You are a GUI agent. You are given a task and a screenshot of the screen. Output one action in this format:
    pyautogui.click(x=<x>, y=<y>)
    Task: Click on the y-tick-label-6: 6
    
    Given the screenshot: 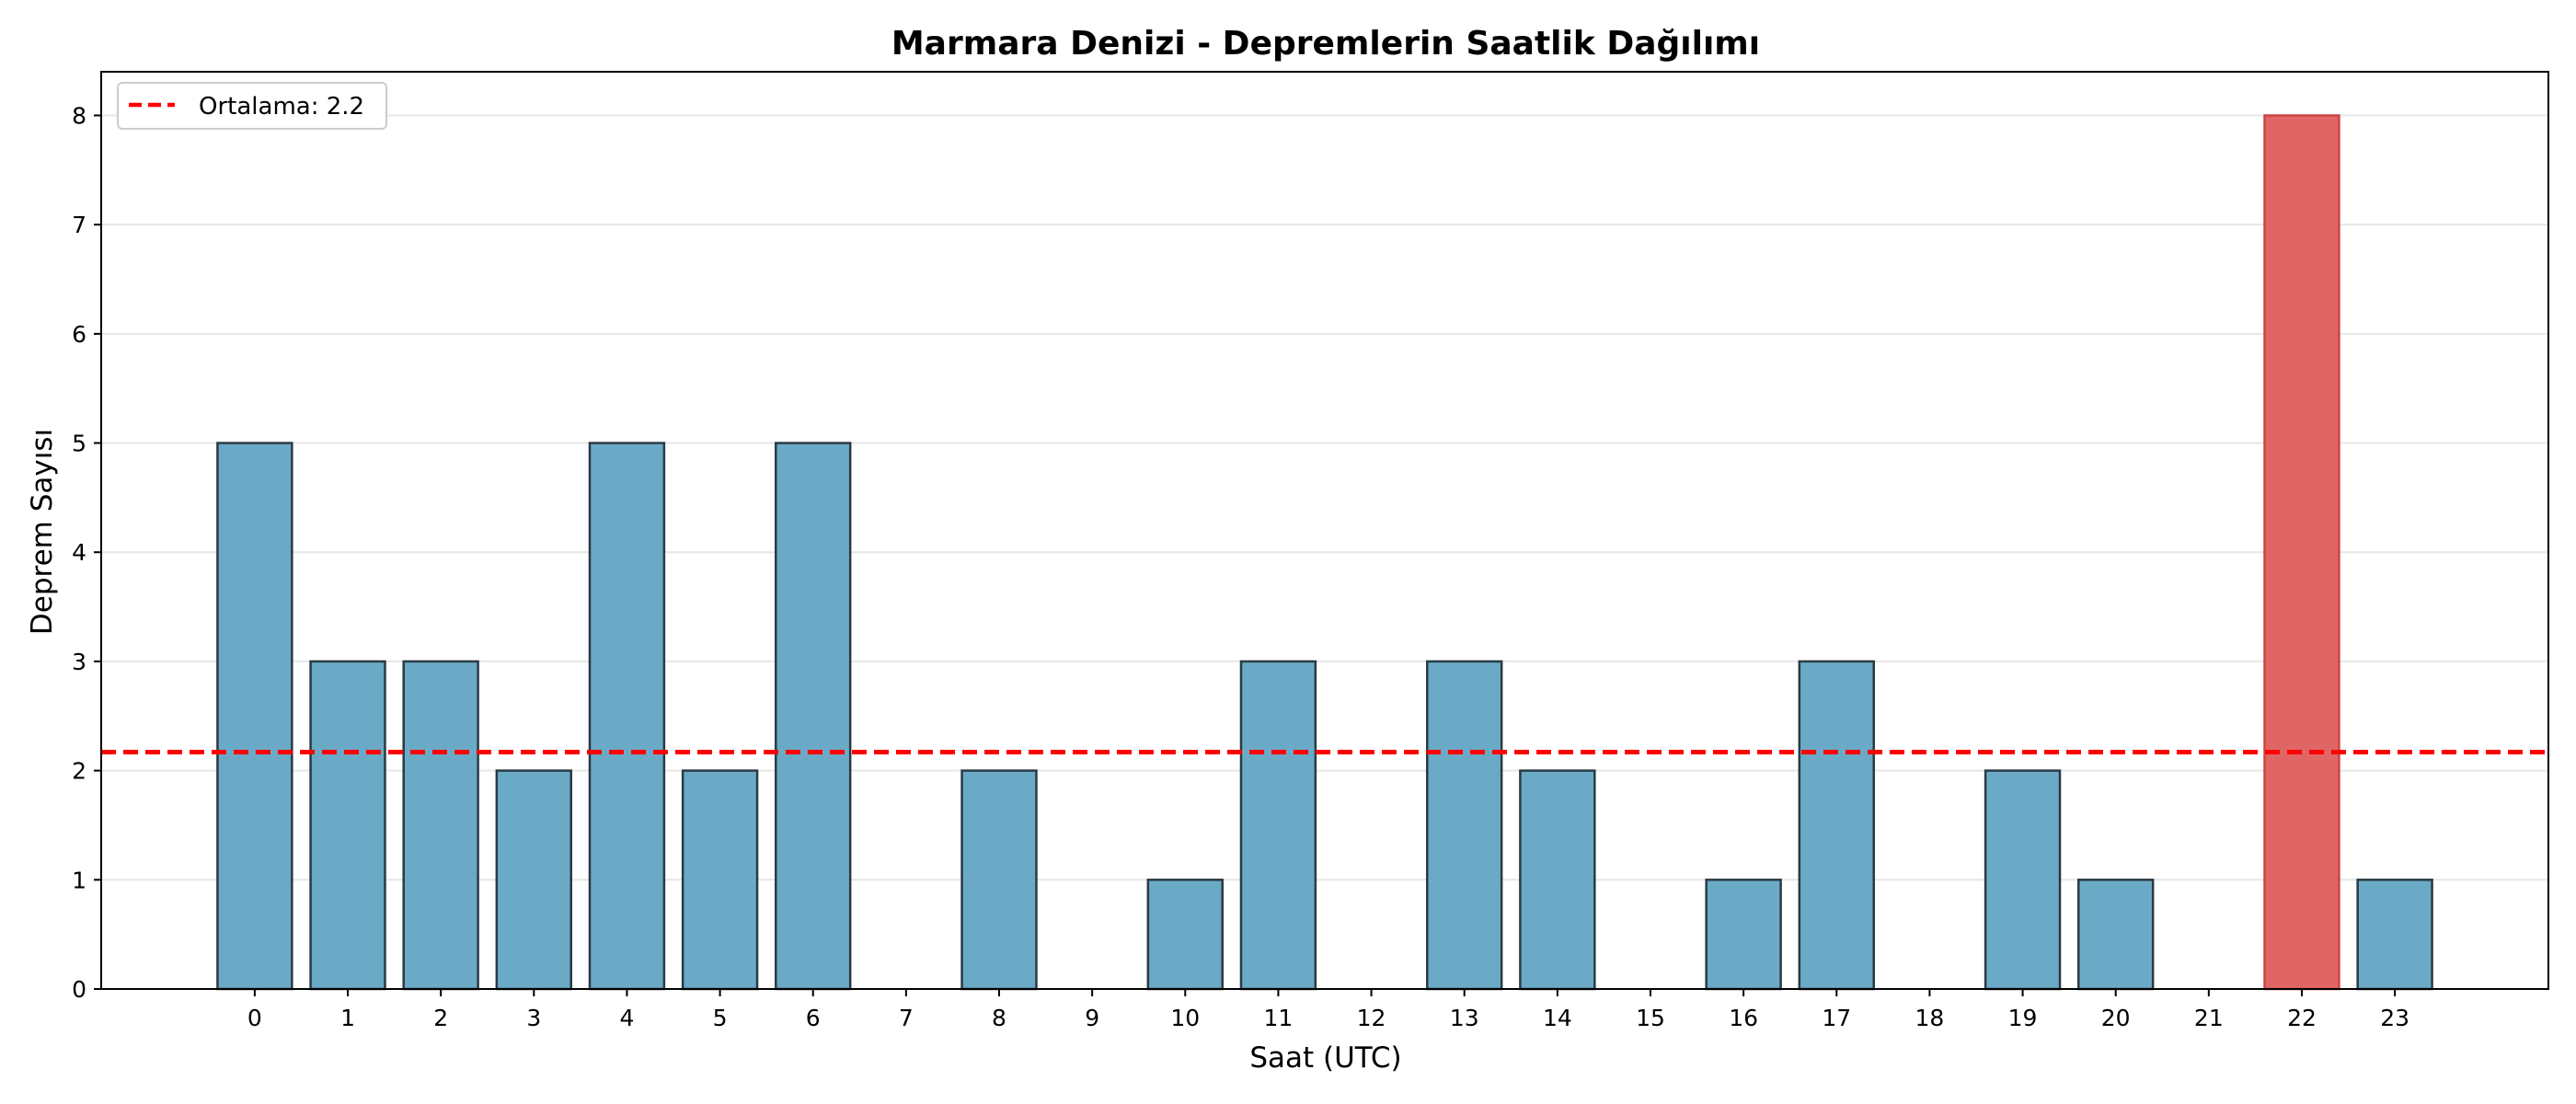 What is the action you would take?
    pyautogui.click(x=79, y=334)
    